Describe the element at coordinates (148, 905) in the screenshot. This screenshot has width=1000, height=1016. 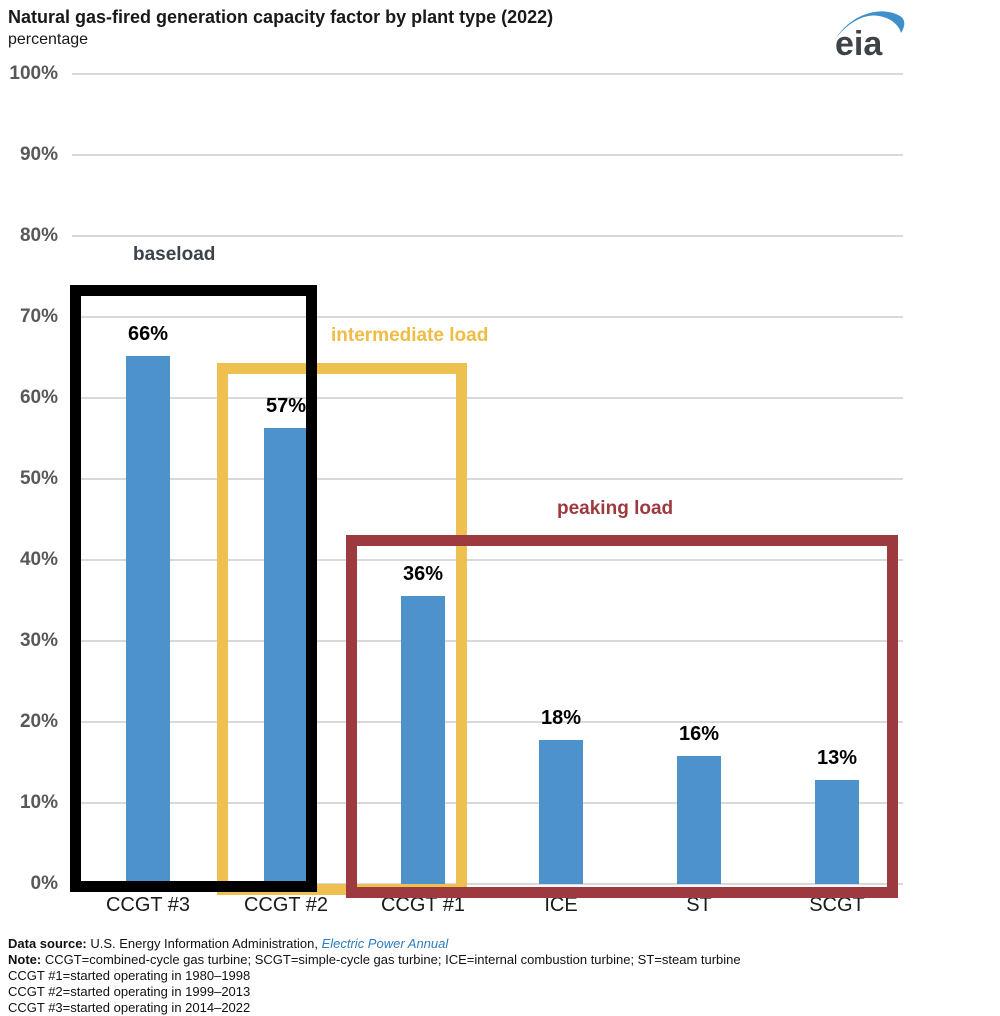
I see `x-axis-label-ccgt-3: CCGT #3` at that location.